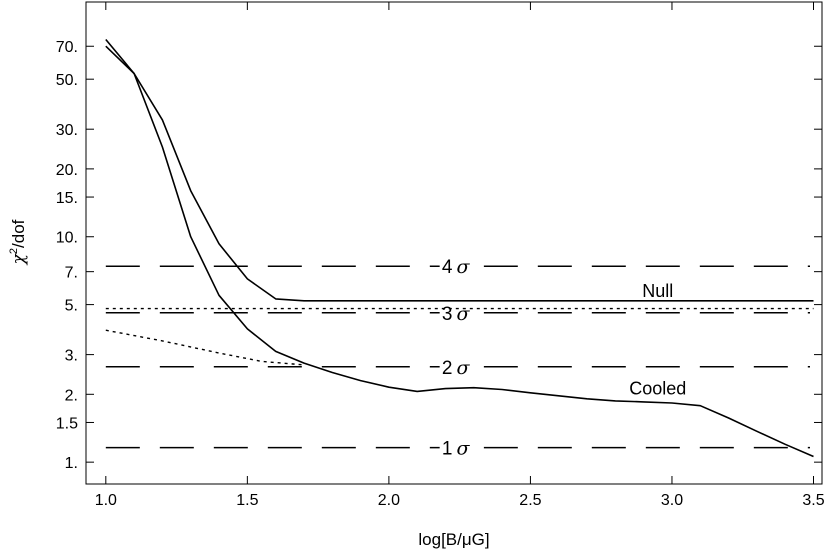 Image resolution: width=830 pixels, height=553 pixels. I want to click on y-tick-label: 2., so click(71, 395).